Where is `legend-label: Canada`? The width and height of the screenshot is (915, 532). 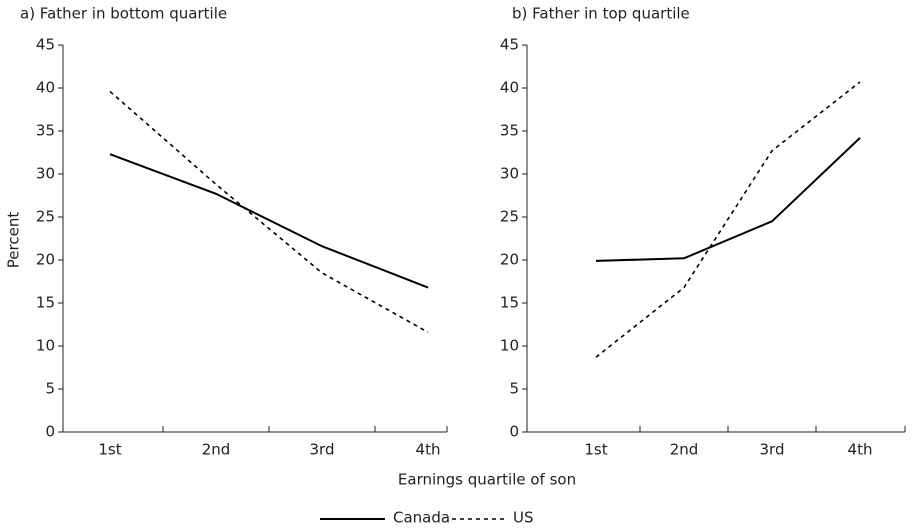
legend-label: Canada is located at coordinates (421, 518).